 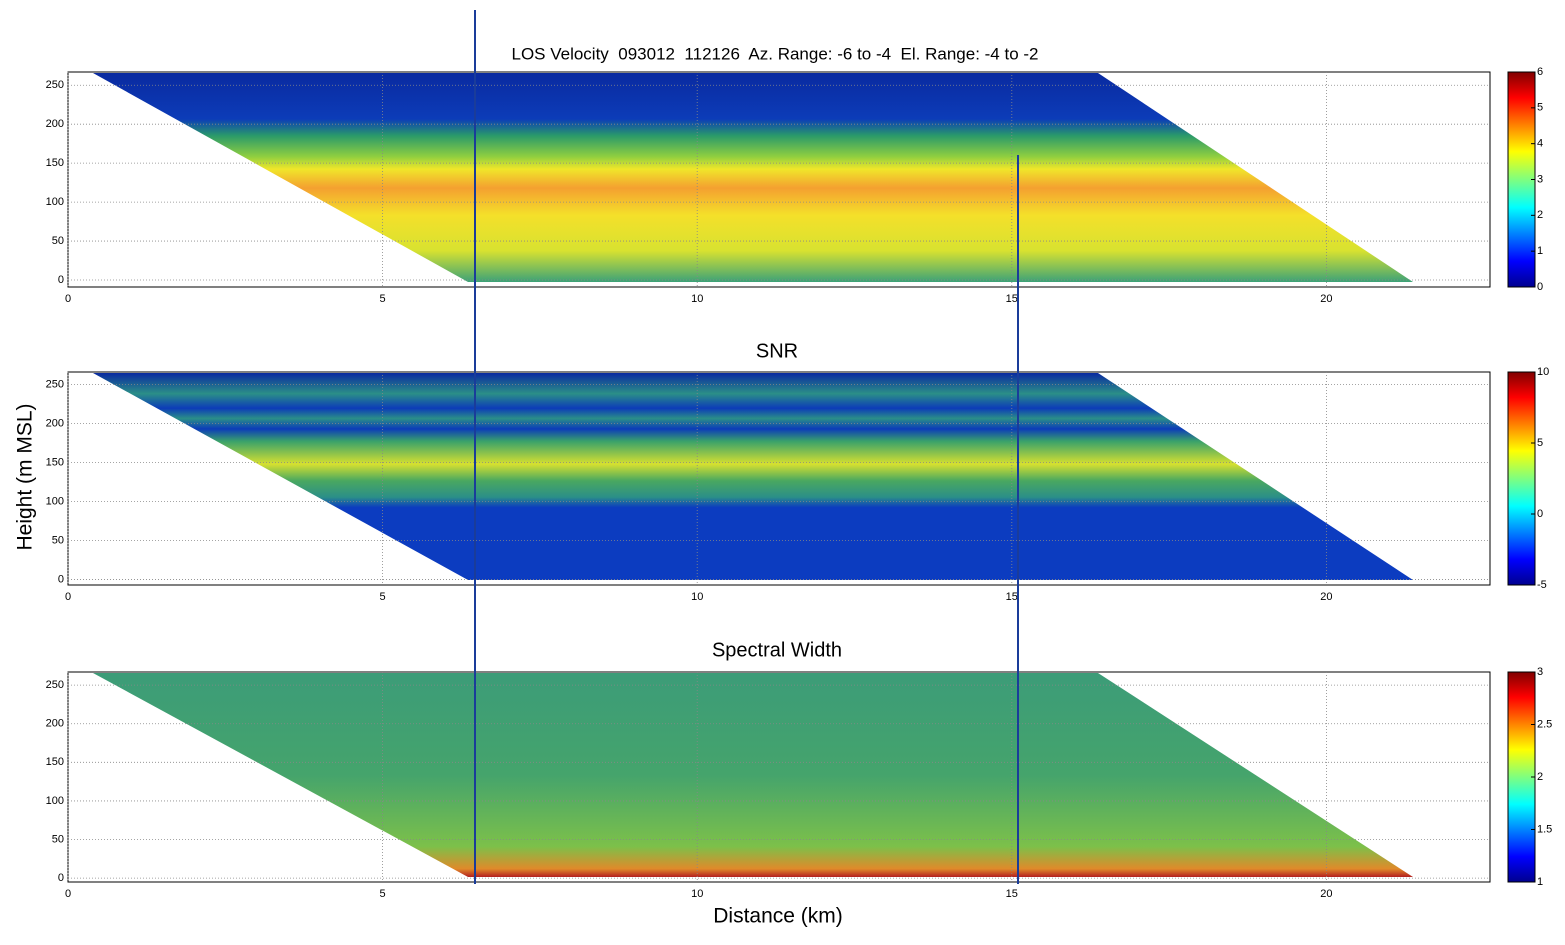 What do you see at coordinates (1544, 724) in the screenshot?
I see `colorbar-tick-label: 2.5` at bounding box center [1544, 724].